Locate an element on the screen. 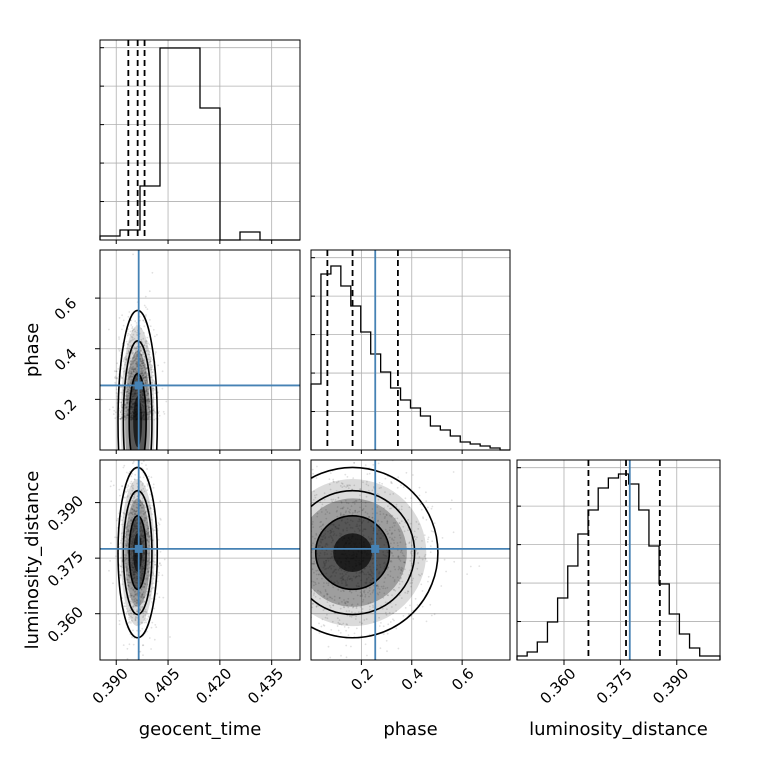 This screenshot has width=760, height=760. y-tick-label: 0.2 is located at coordinates (66, 410).